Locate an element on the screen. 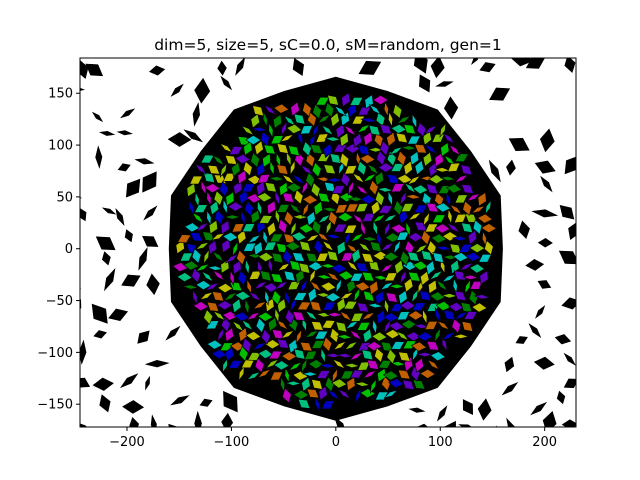 The width and height of the screenshot is (640, 480). y-tick-label: 150 is located at coordinates (60, 94).